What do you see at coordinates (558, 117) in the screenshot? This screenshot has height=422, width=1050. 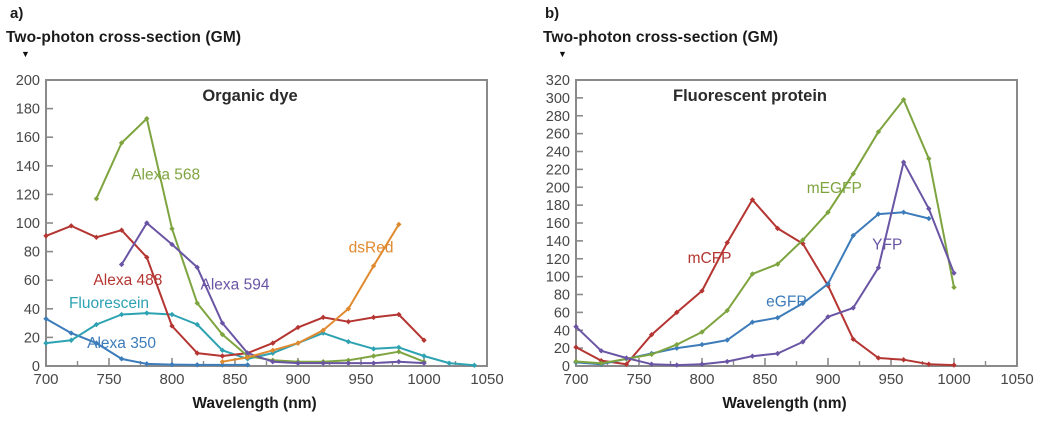 I see `y-tick-label: 280` at bounding box center [558, 117].